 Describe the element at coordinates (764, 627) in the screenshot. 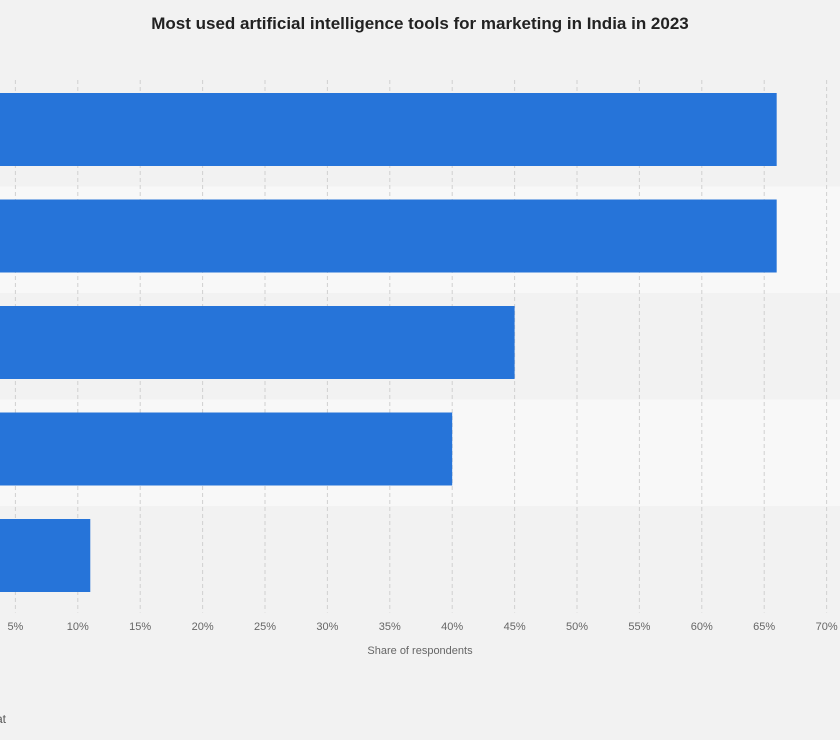

I see `x-tick-label: 65%` at that location.